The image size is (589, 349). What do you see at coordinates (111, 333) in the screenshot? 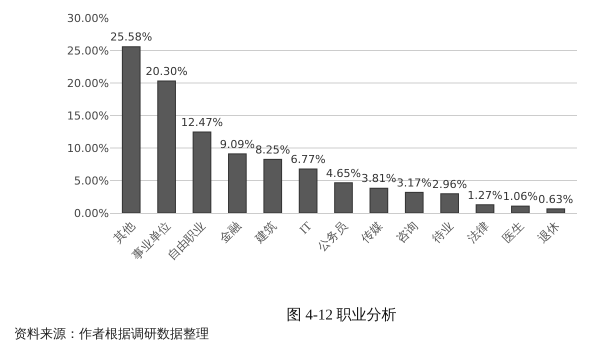
I see `text: 资料来源：作者根据调研数据整理` at bounding box center [111, 333].